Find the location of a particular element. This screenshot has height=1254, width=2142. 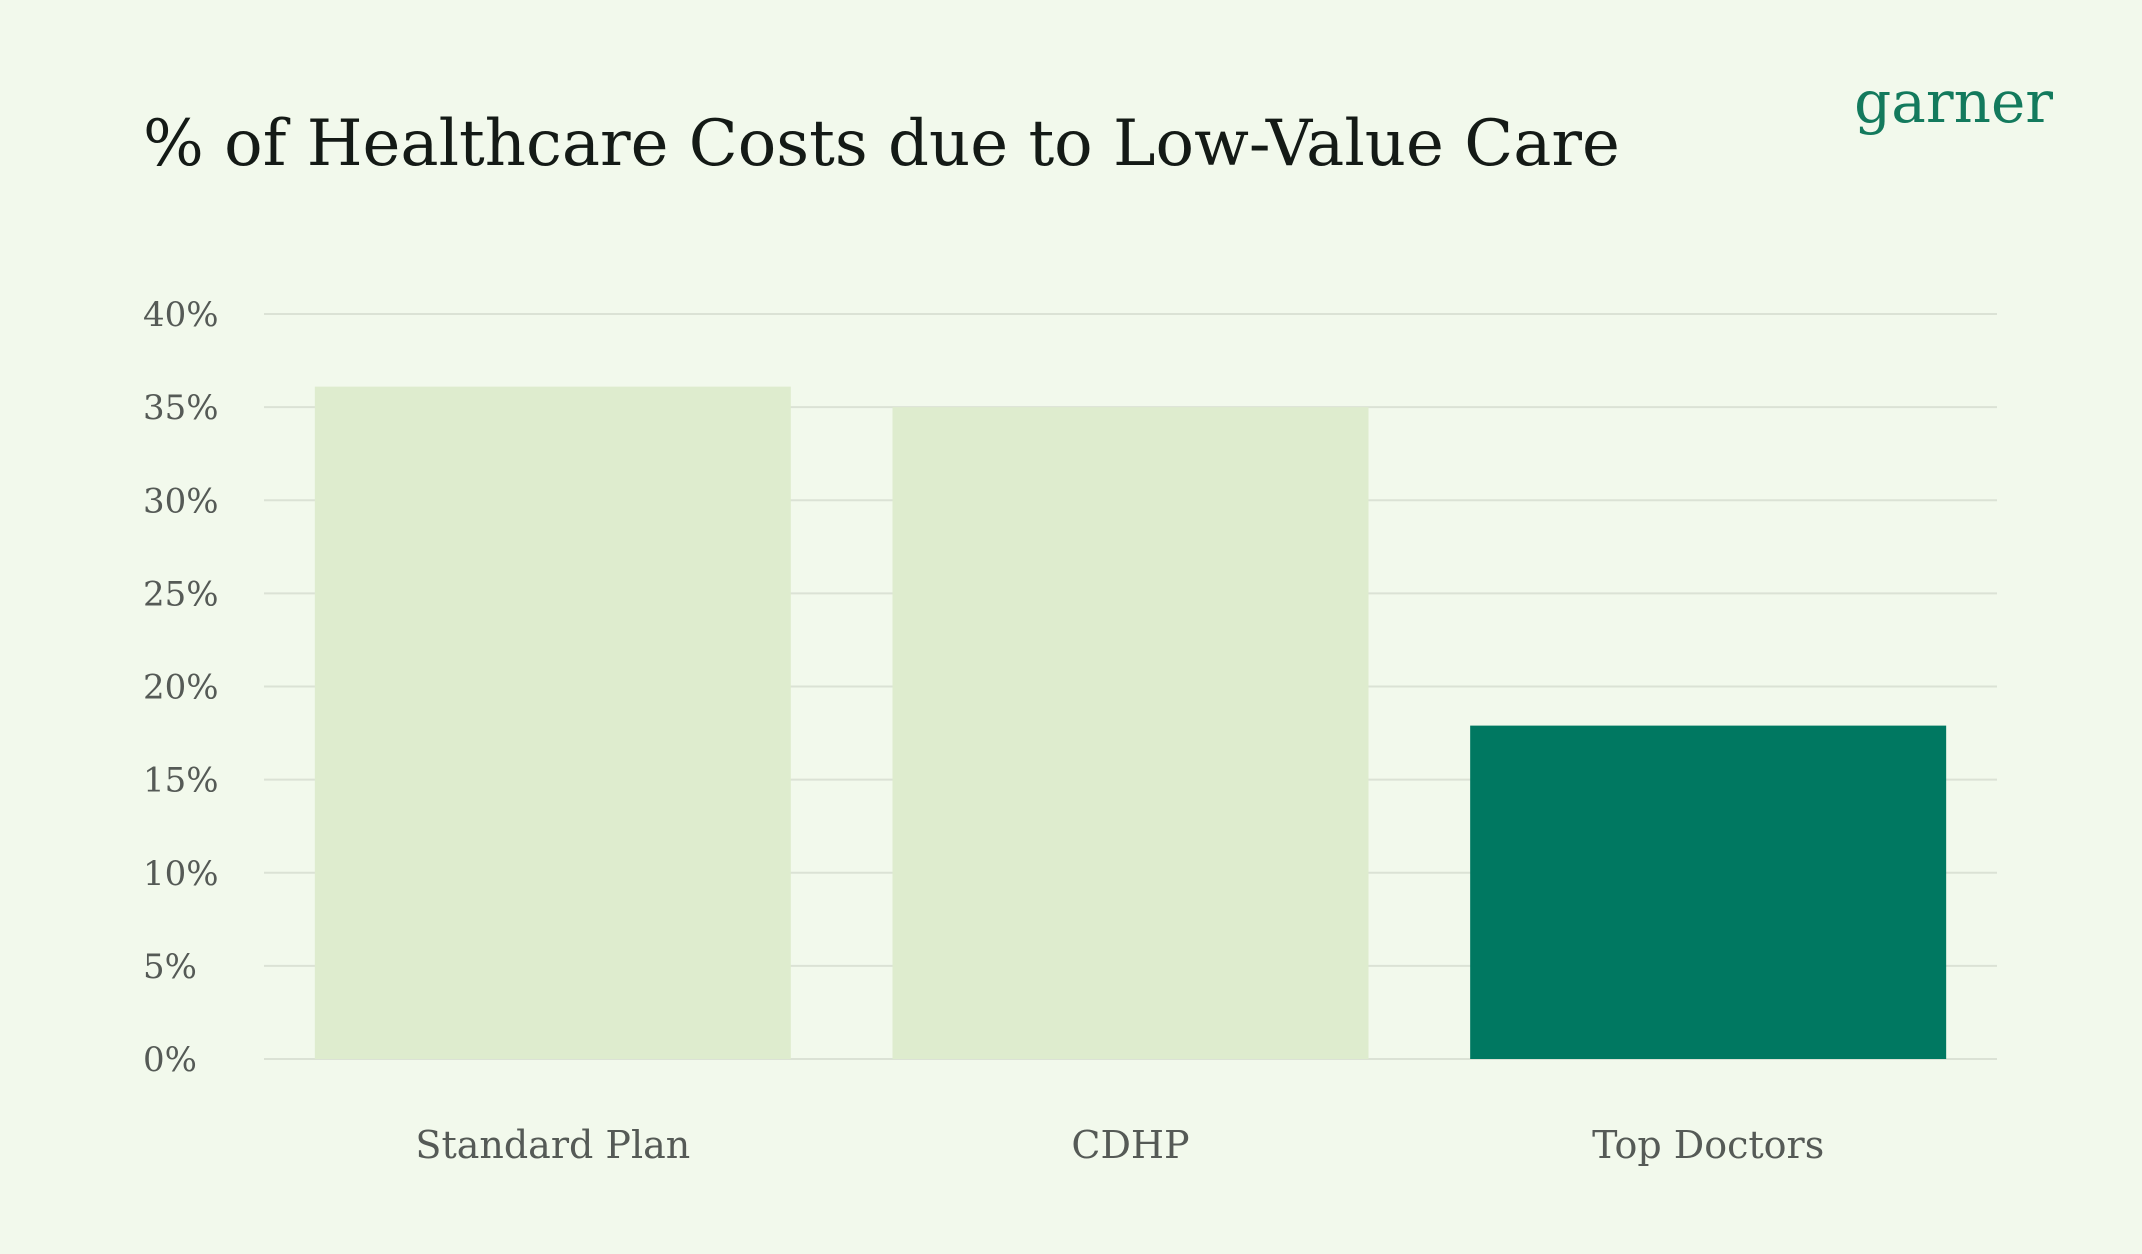

y-tick-label: 25% is located at coordinates (181, 594).